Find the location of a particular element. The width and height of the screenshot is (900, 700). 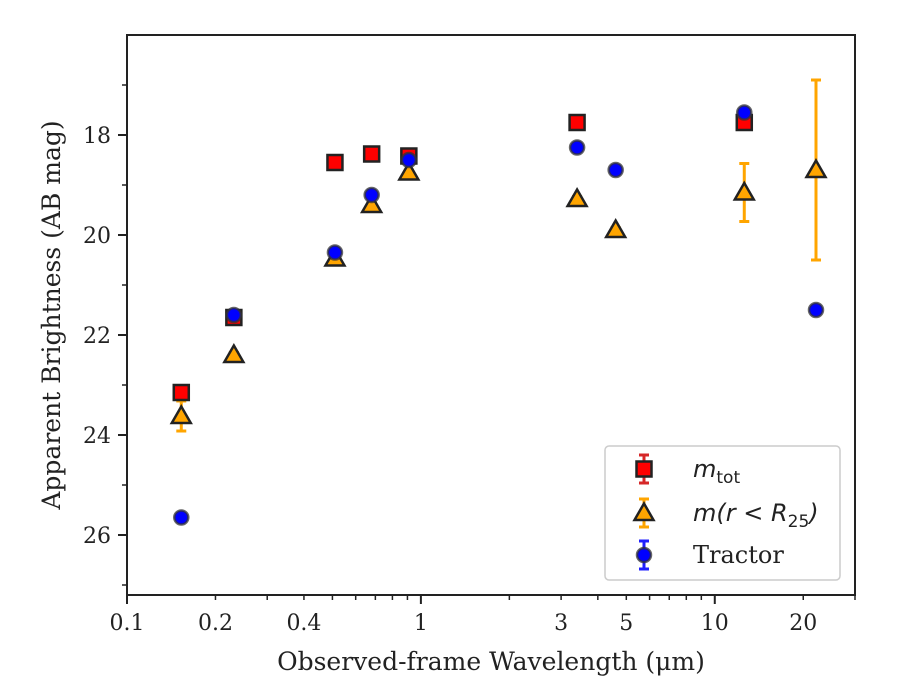

x-tick-label: 10 is located at coordinates (715, 623).